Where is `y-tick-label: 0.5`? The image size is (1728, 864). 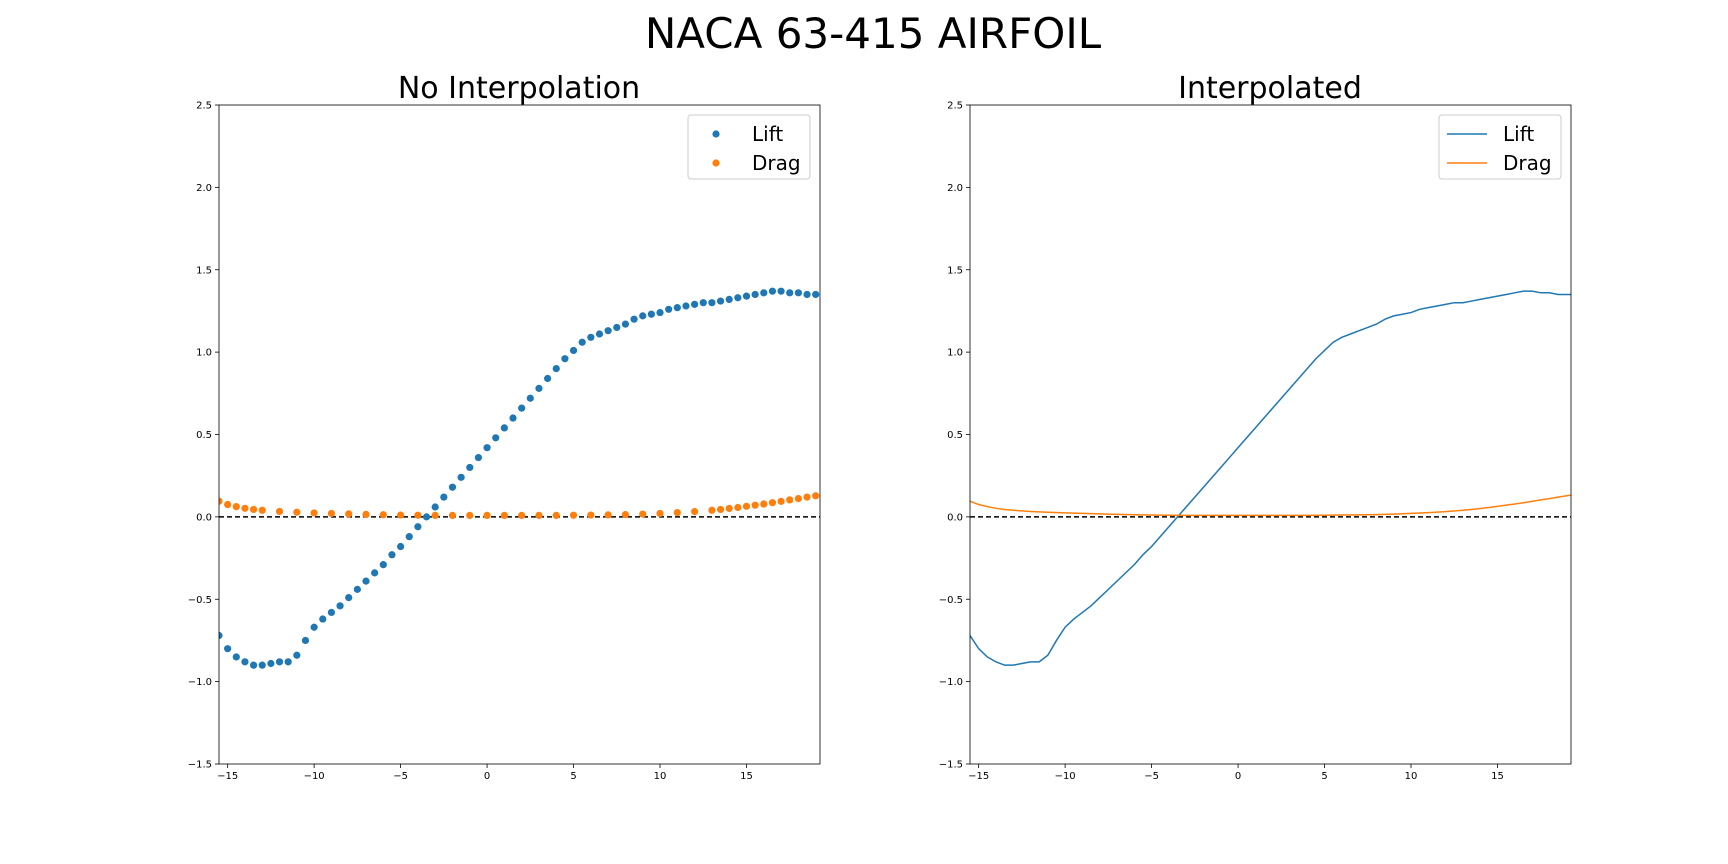
y-tick-label: 0.5 is located at coordinates (955, 435).